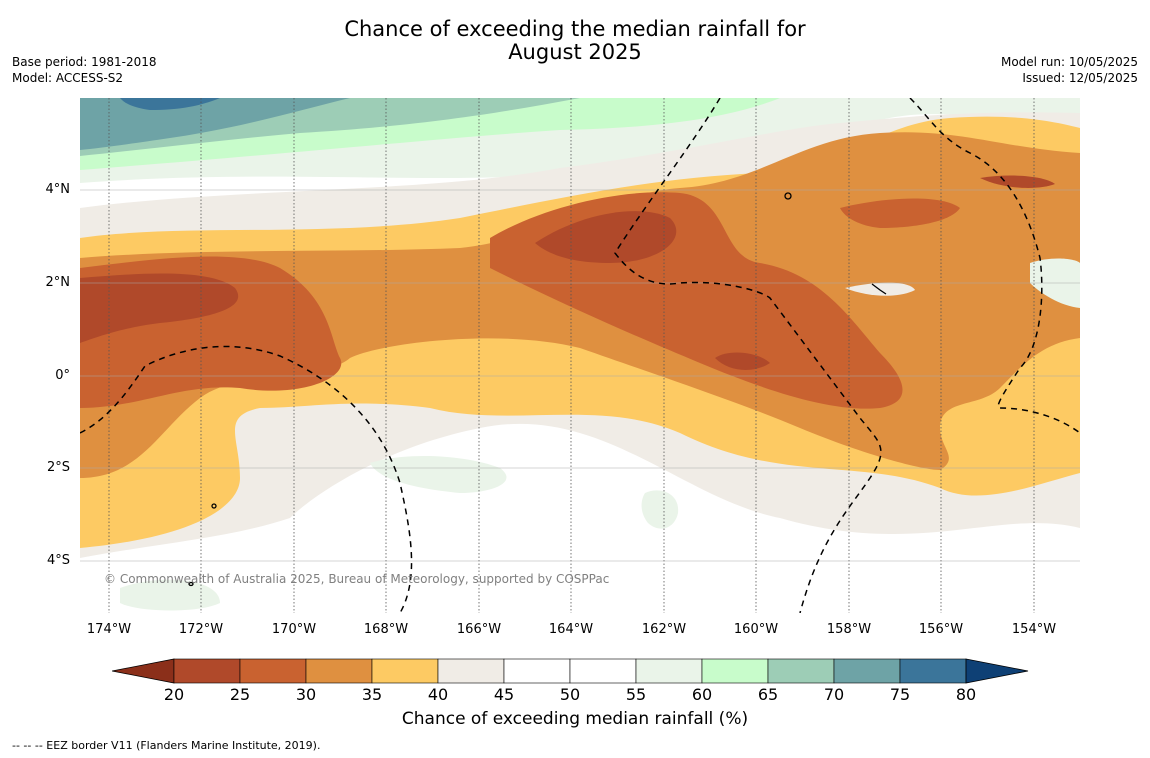  What do you see at coordinates (159, 308) in the screenshot?
I see `dry-25-band` at bounding box center [159, 308].